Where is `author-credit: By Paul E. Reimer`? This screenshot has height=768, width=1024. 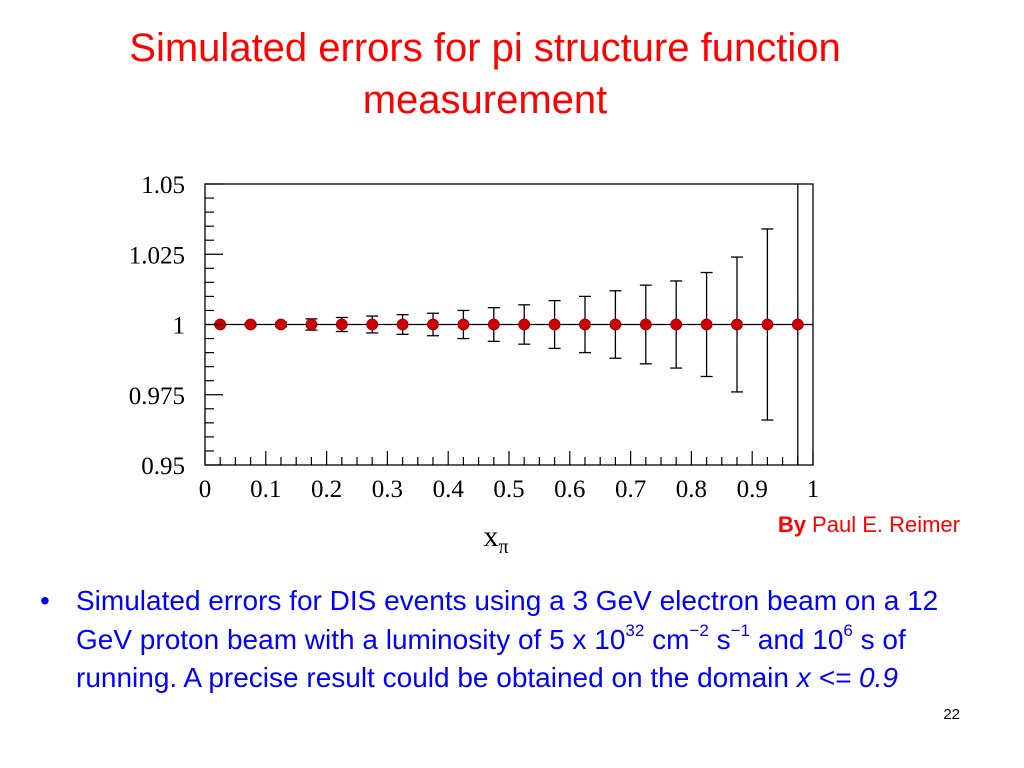 author-credit: By Paul E. Reimer is located at coordinates (825, 525).